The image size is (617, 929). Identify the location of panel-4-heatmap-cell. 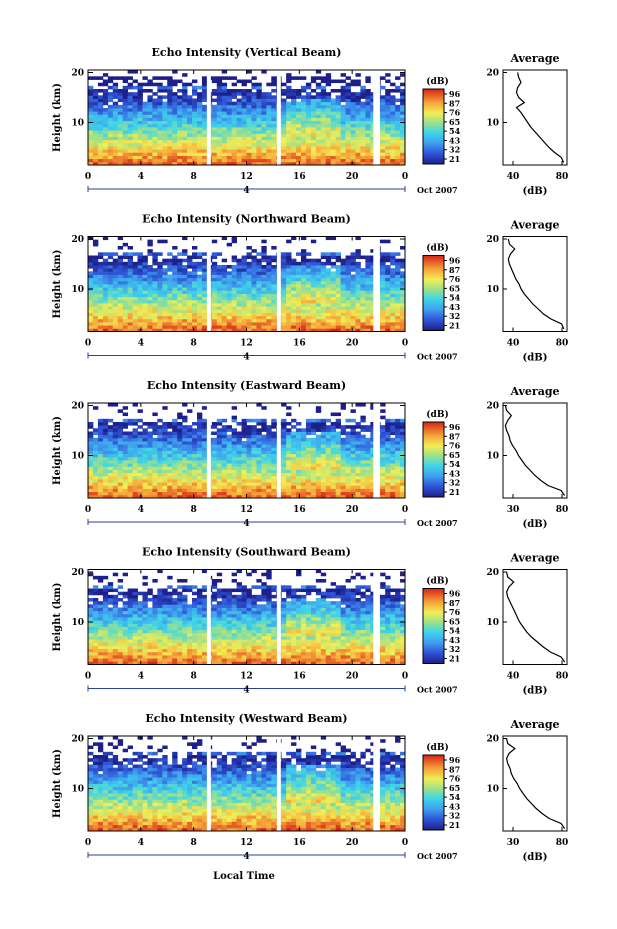
(180, 663).